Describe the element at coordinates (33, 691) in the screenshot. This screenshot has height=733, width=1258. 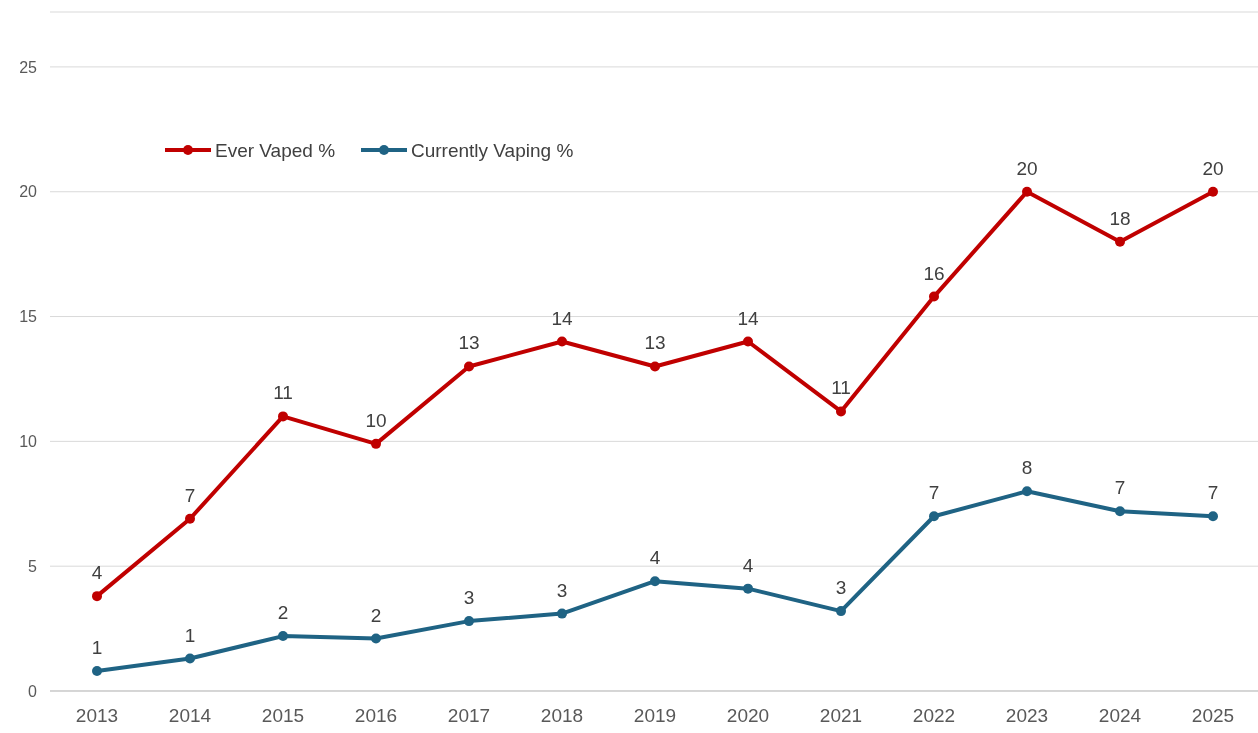
I see `y-tick-label: 0` at that location.